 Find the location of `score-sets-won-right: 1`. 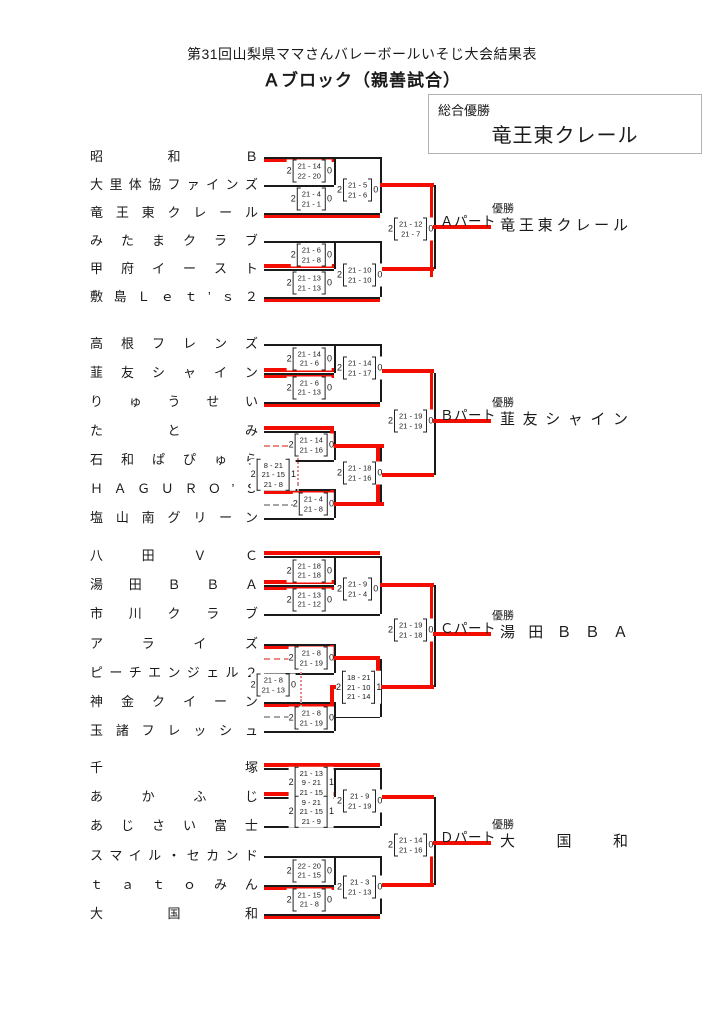

score-sets-won-right: 1 is located at coordinates (379, 686).